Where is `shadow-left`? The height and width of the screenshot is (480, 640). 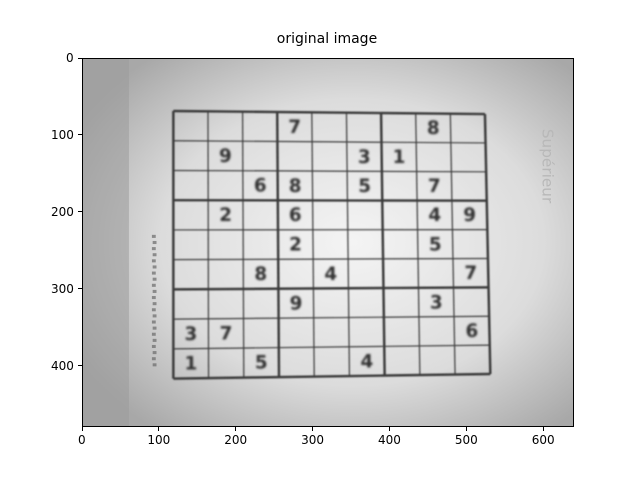
shadow-left is located at coordinates (106, 242).